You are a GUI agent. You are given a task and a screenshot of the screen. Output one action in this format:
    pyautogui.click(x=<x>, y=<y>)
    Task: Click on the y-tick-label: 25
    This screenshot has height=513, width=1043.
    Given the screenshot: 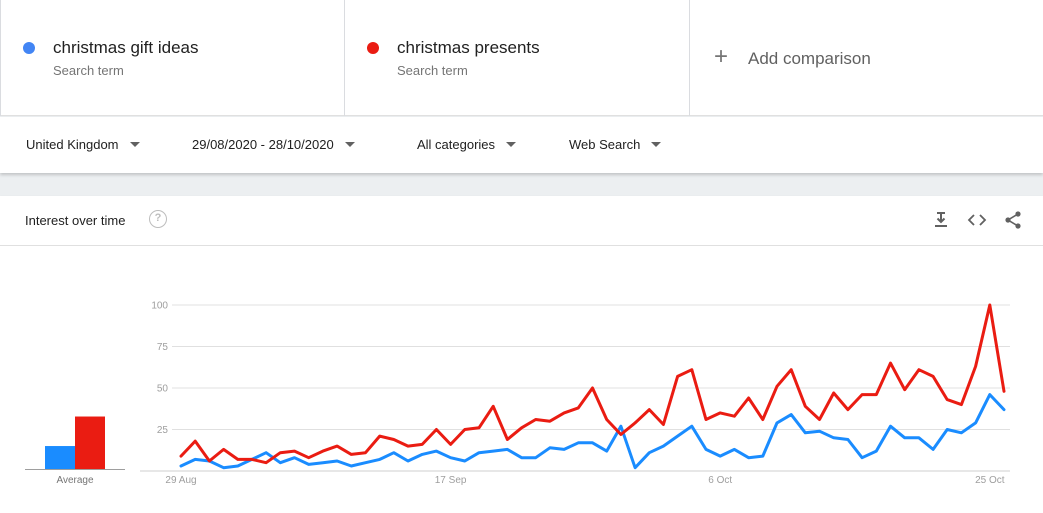 What is the action you would take?
    pyautogui.click(x=163, y=430)
    